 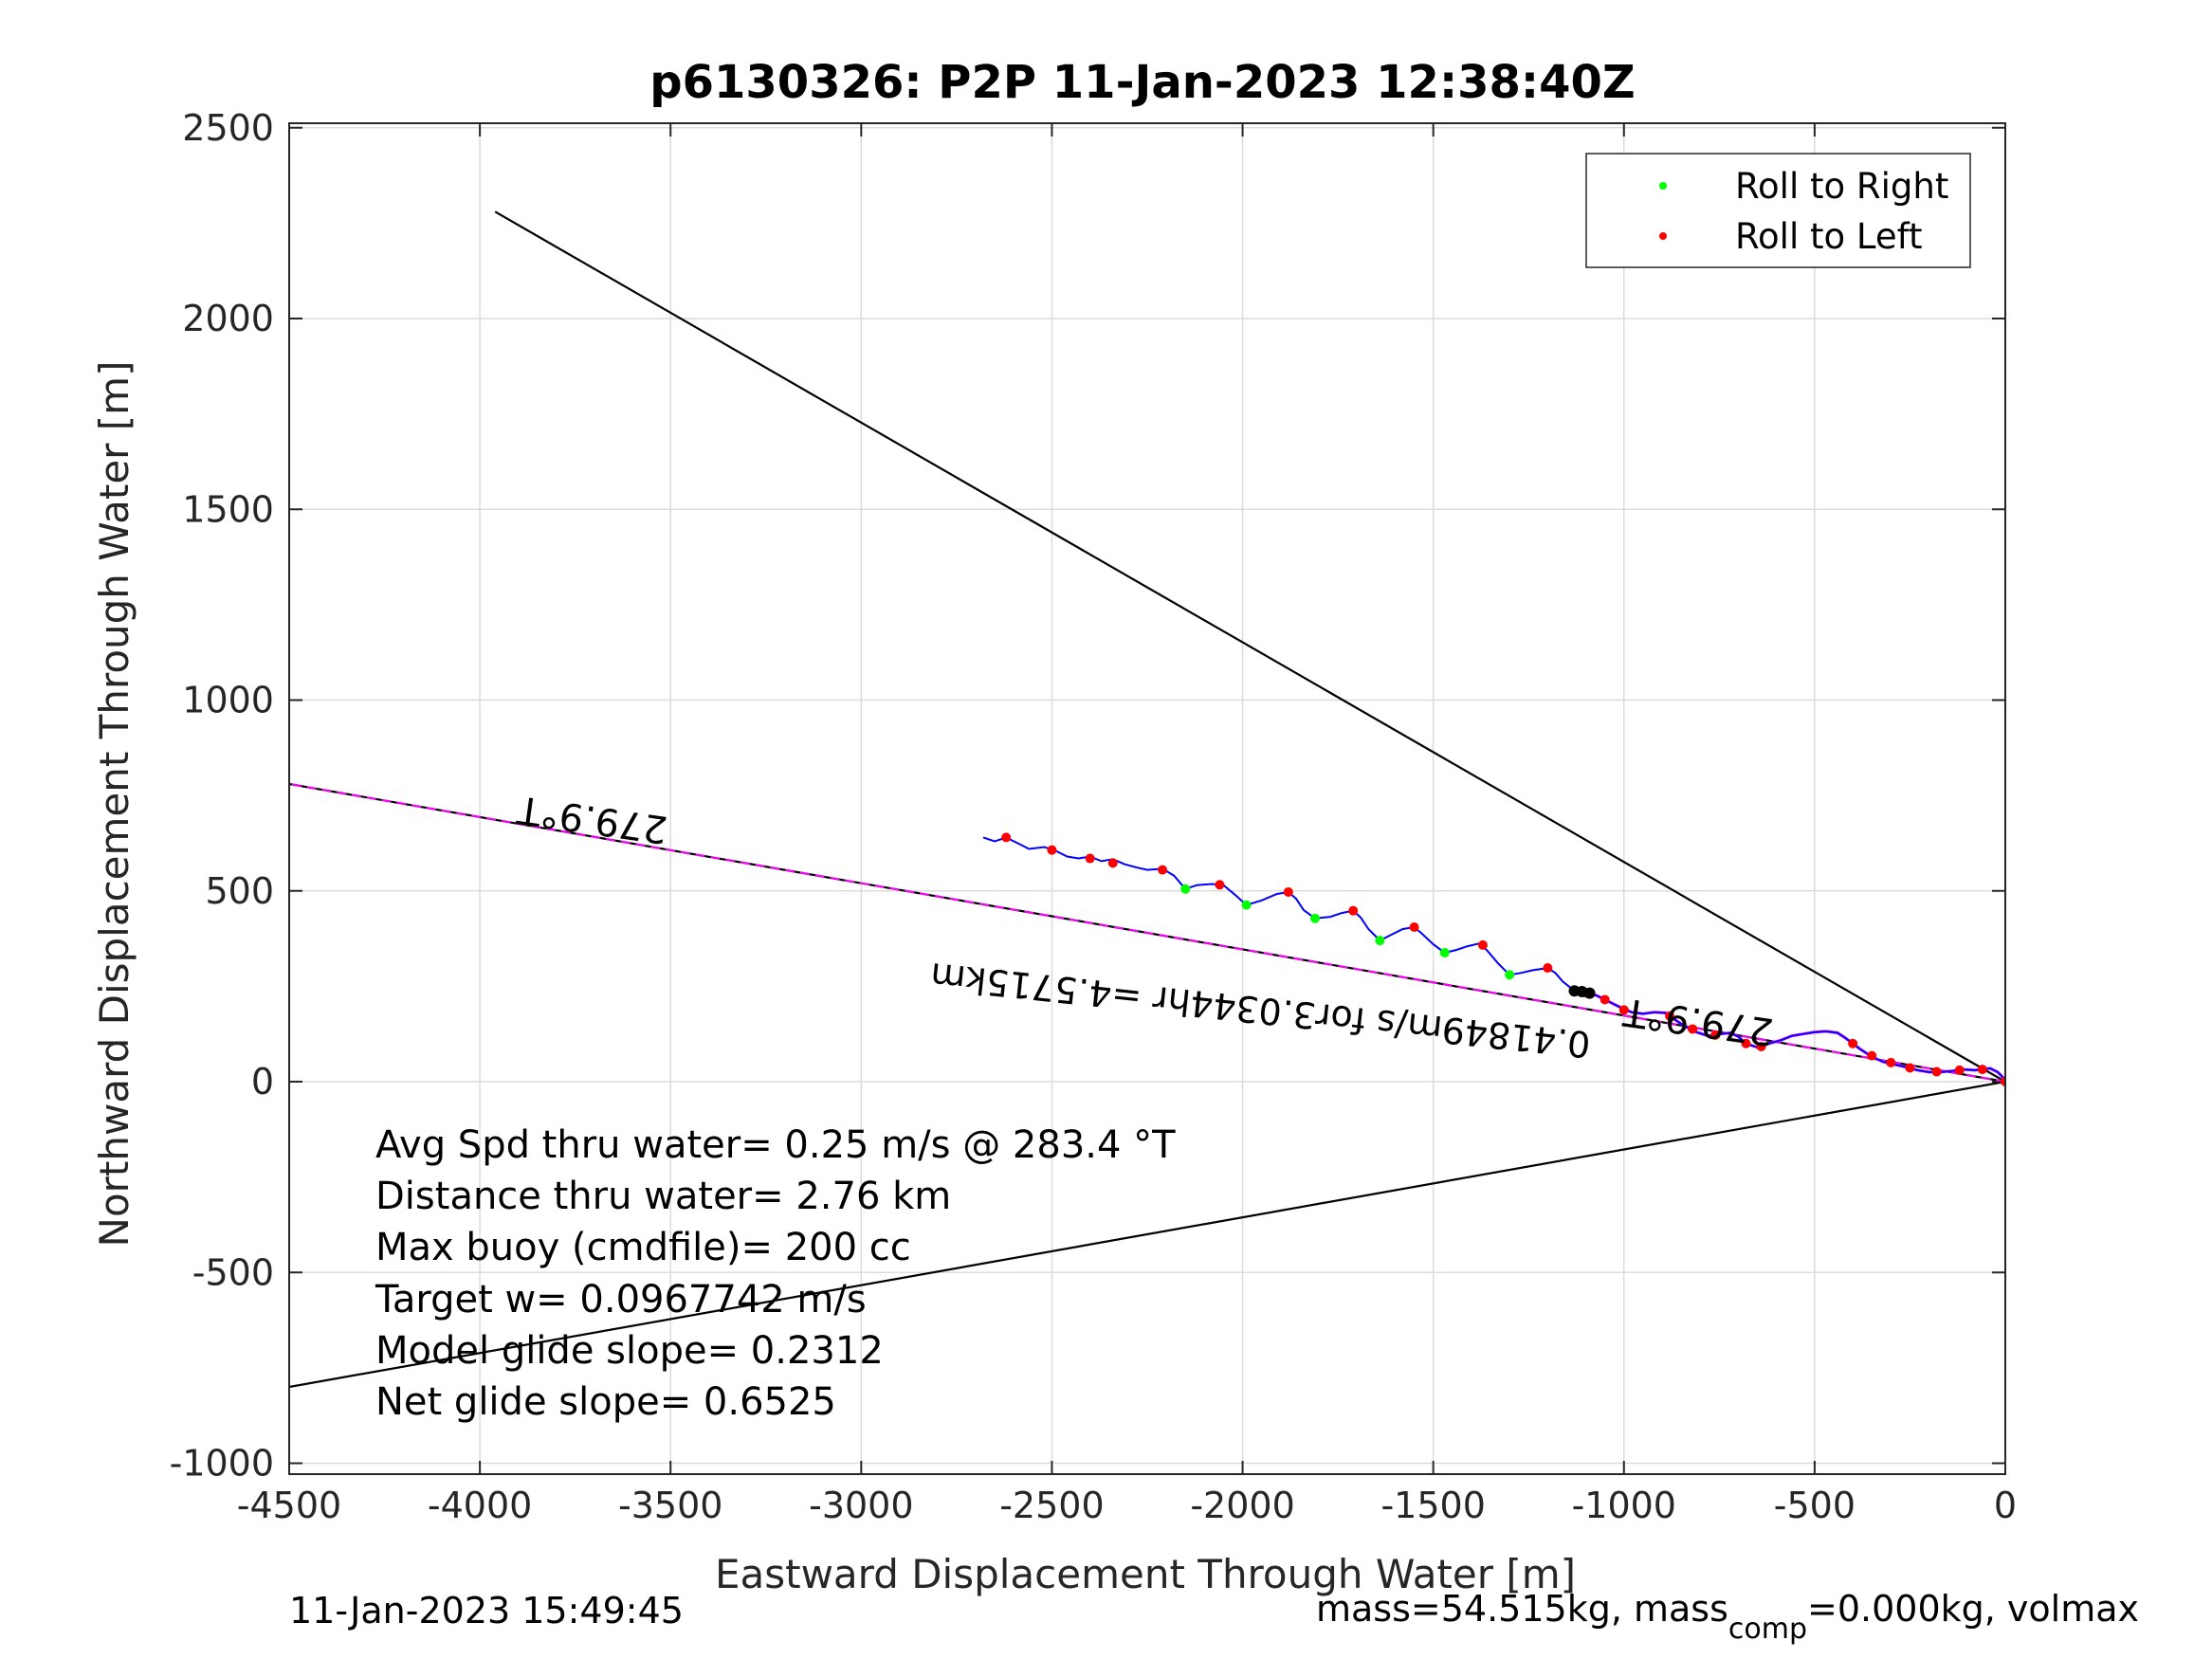 I want to click on legend-label-roll-left: Roll to Left, so click(x=1829, y=236).